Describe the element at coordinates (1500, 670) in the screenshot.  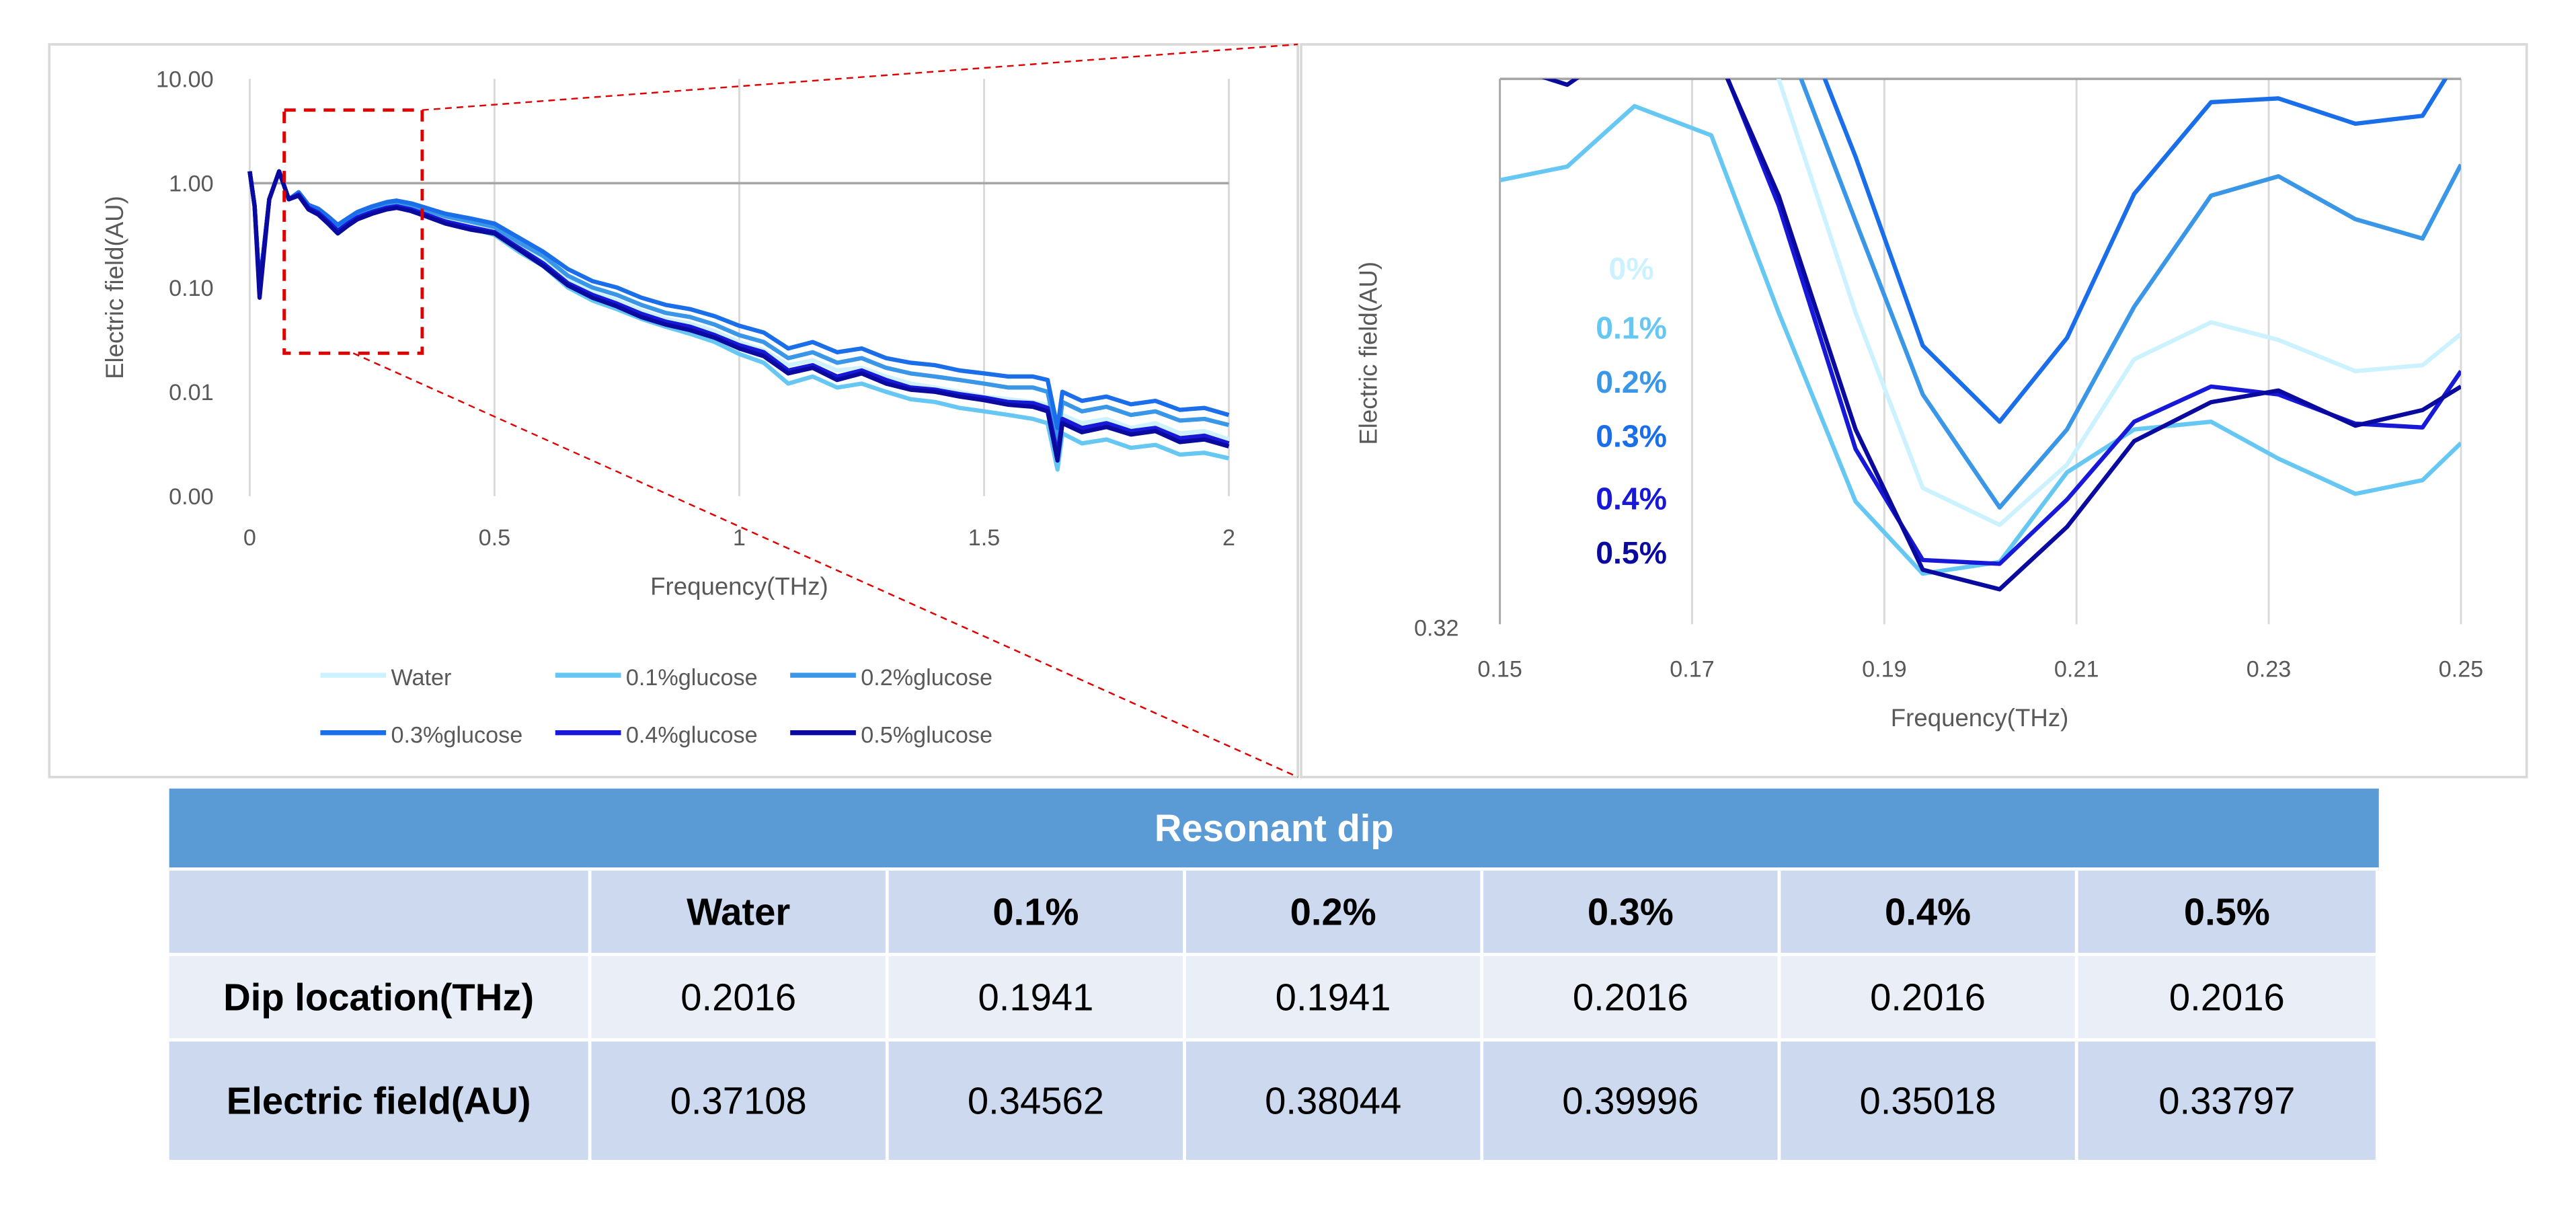
I see `right-x-tick-label: 0.15` at that location.